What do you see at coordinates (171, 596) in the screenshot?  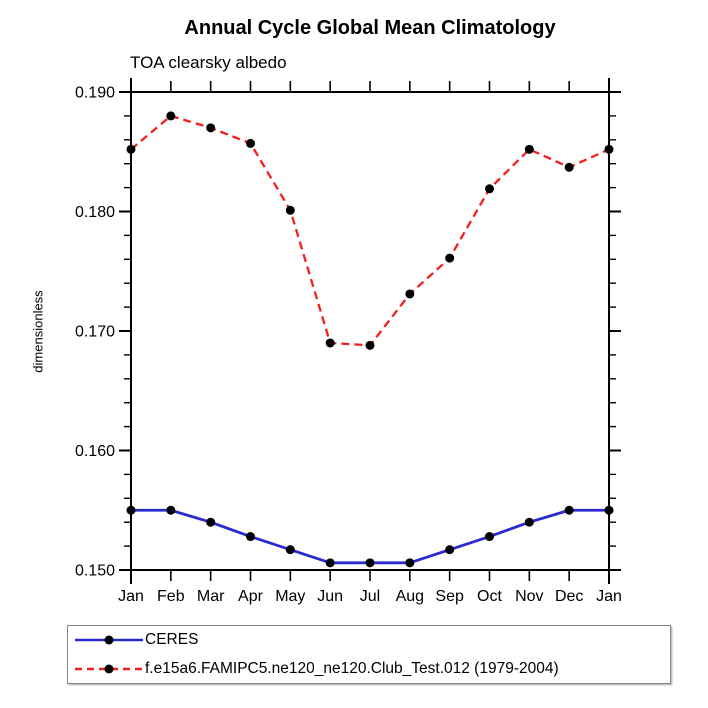 I see `x-tick-label: Feb` at bounding box center [171, 596].